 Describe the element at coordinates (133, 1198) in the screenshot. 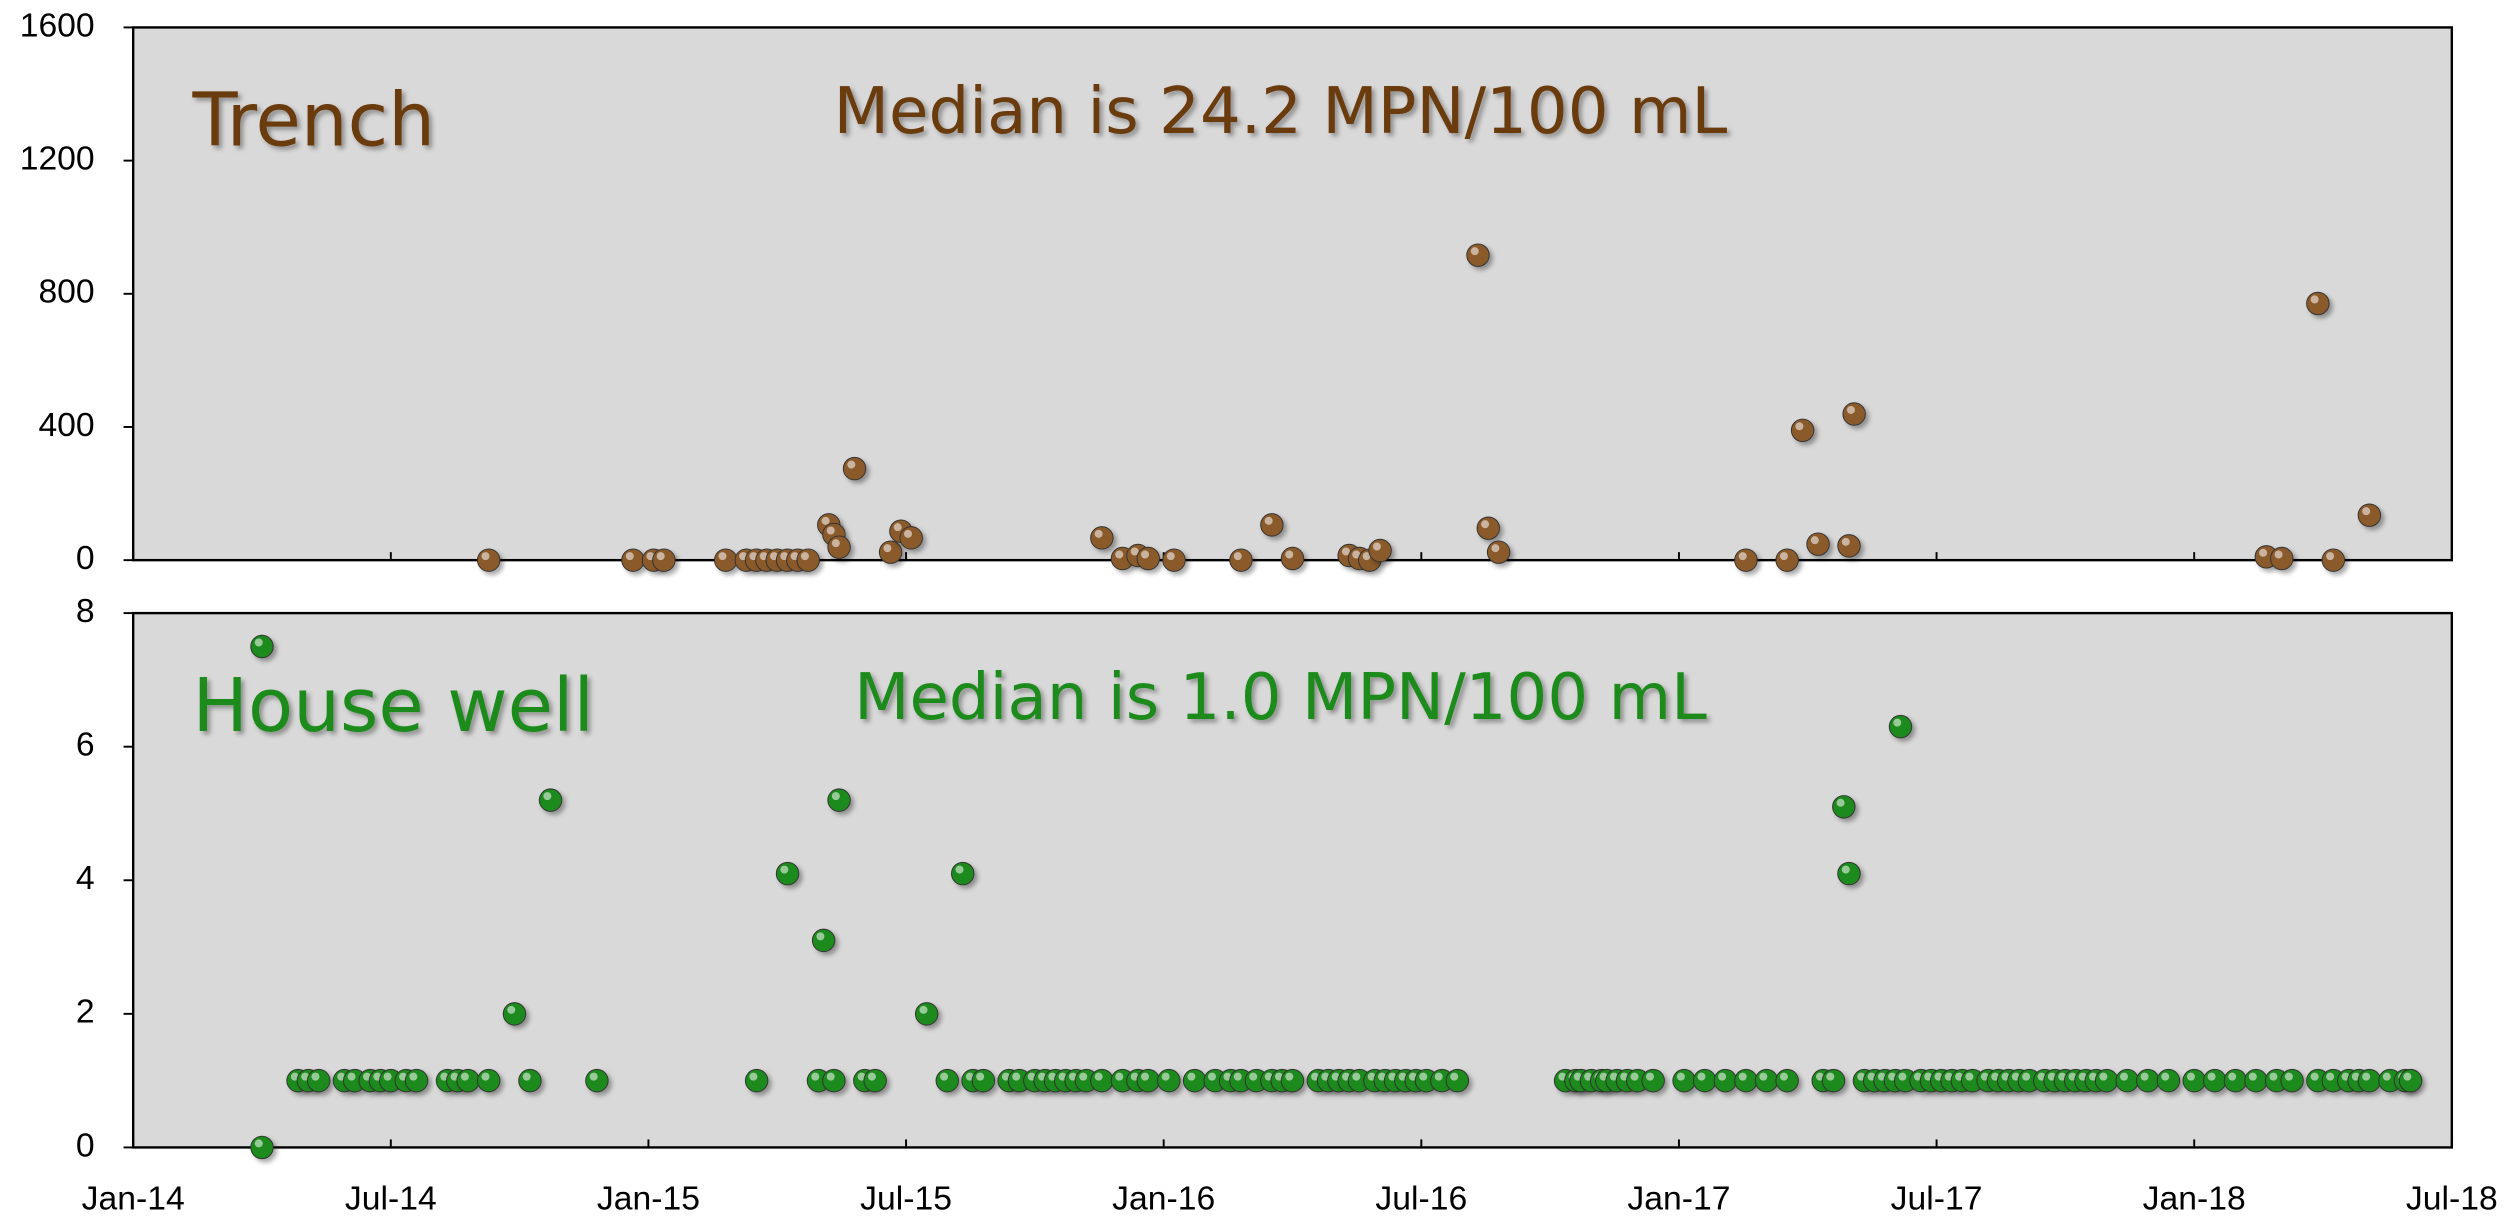

I see `x-tick-label: Jan-14` at that location.